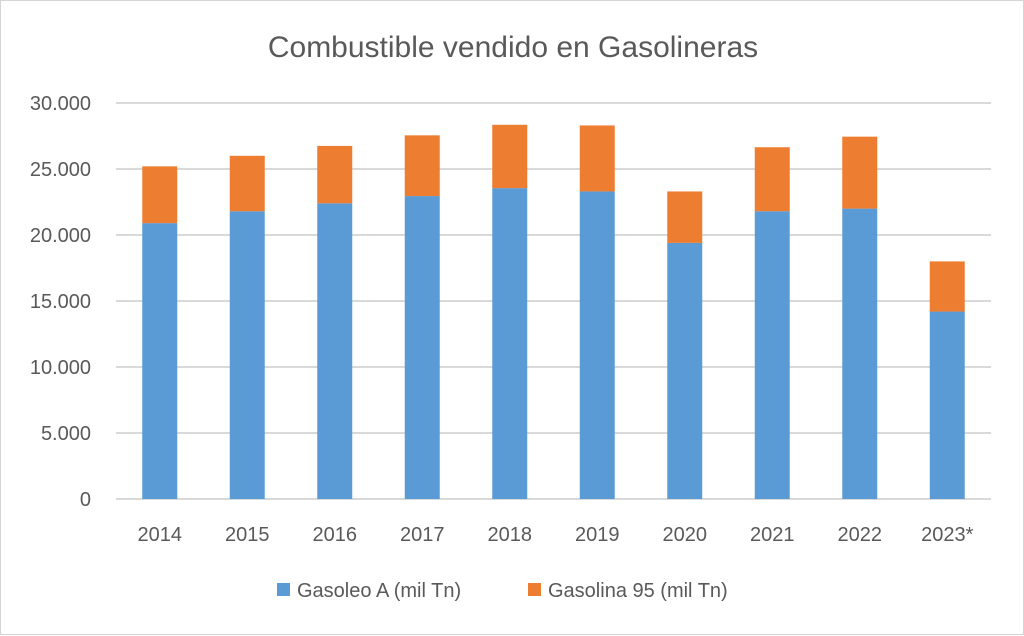  I want to click on x-tick-label: 2018, so click(510, 535).